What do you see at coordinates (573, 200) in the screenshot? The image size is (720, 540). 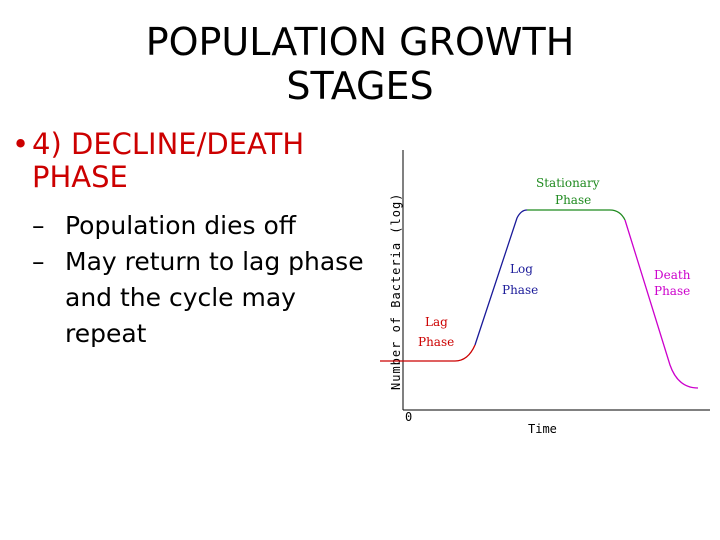 I see `stationary-phase-label-line-2: Phase` at bounding box center [573, 200].